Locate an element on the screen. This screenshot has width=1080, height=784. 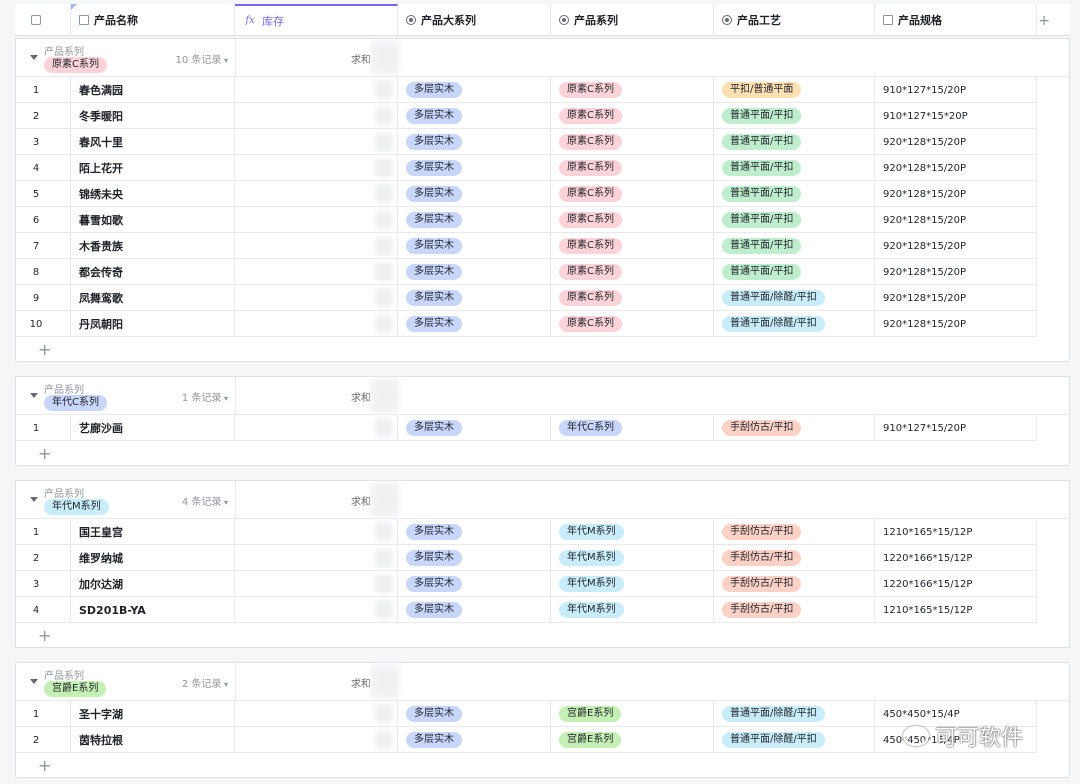
table-row: 7 木香贵族 多层实木 原素C系列 普通平面/平扣 920*128*15/20P is located at coordinates (526, 246).